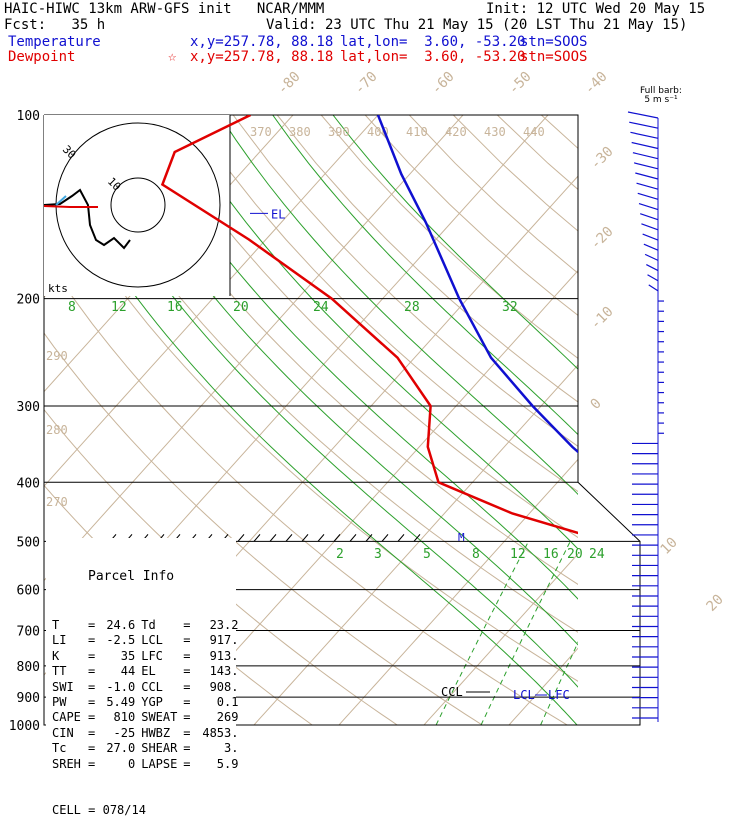 This screenshot has width=740, height=834. I want to click on mixing-ratio-label: 5, so click(427, 554).